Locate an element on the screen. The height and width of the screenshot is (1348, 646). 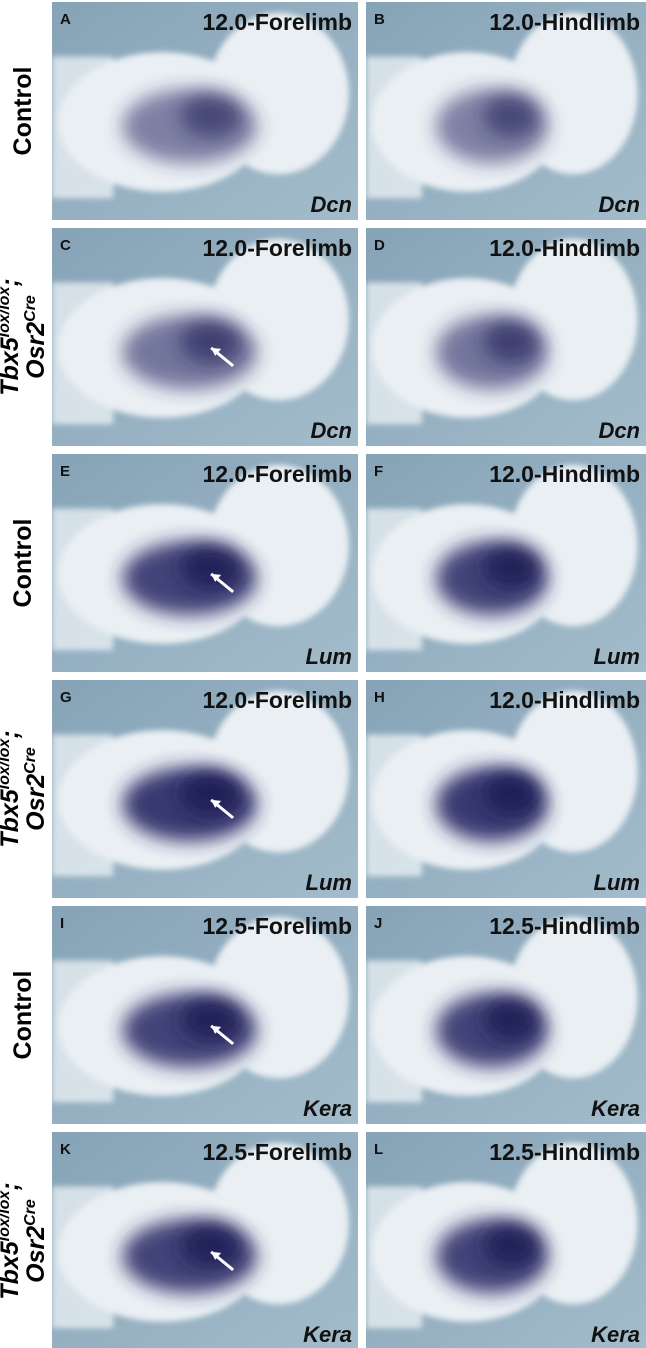
panel-letter: J is located at coordinates (378, 923).